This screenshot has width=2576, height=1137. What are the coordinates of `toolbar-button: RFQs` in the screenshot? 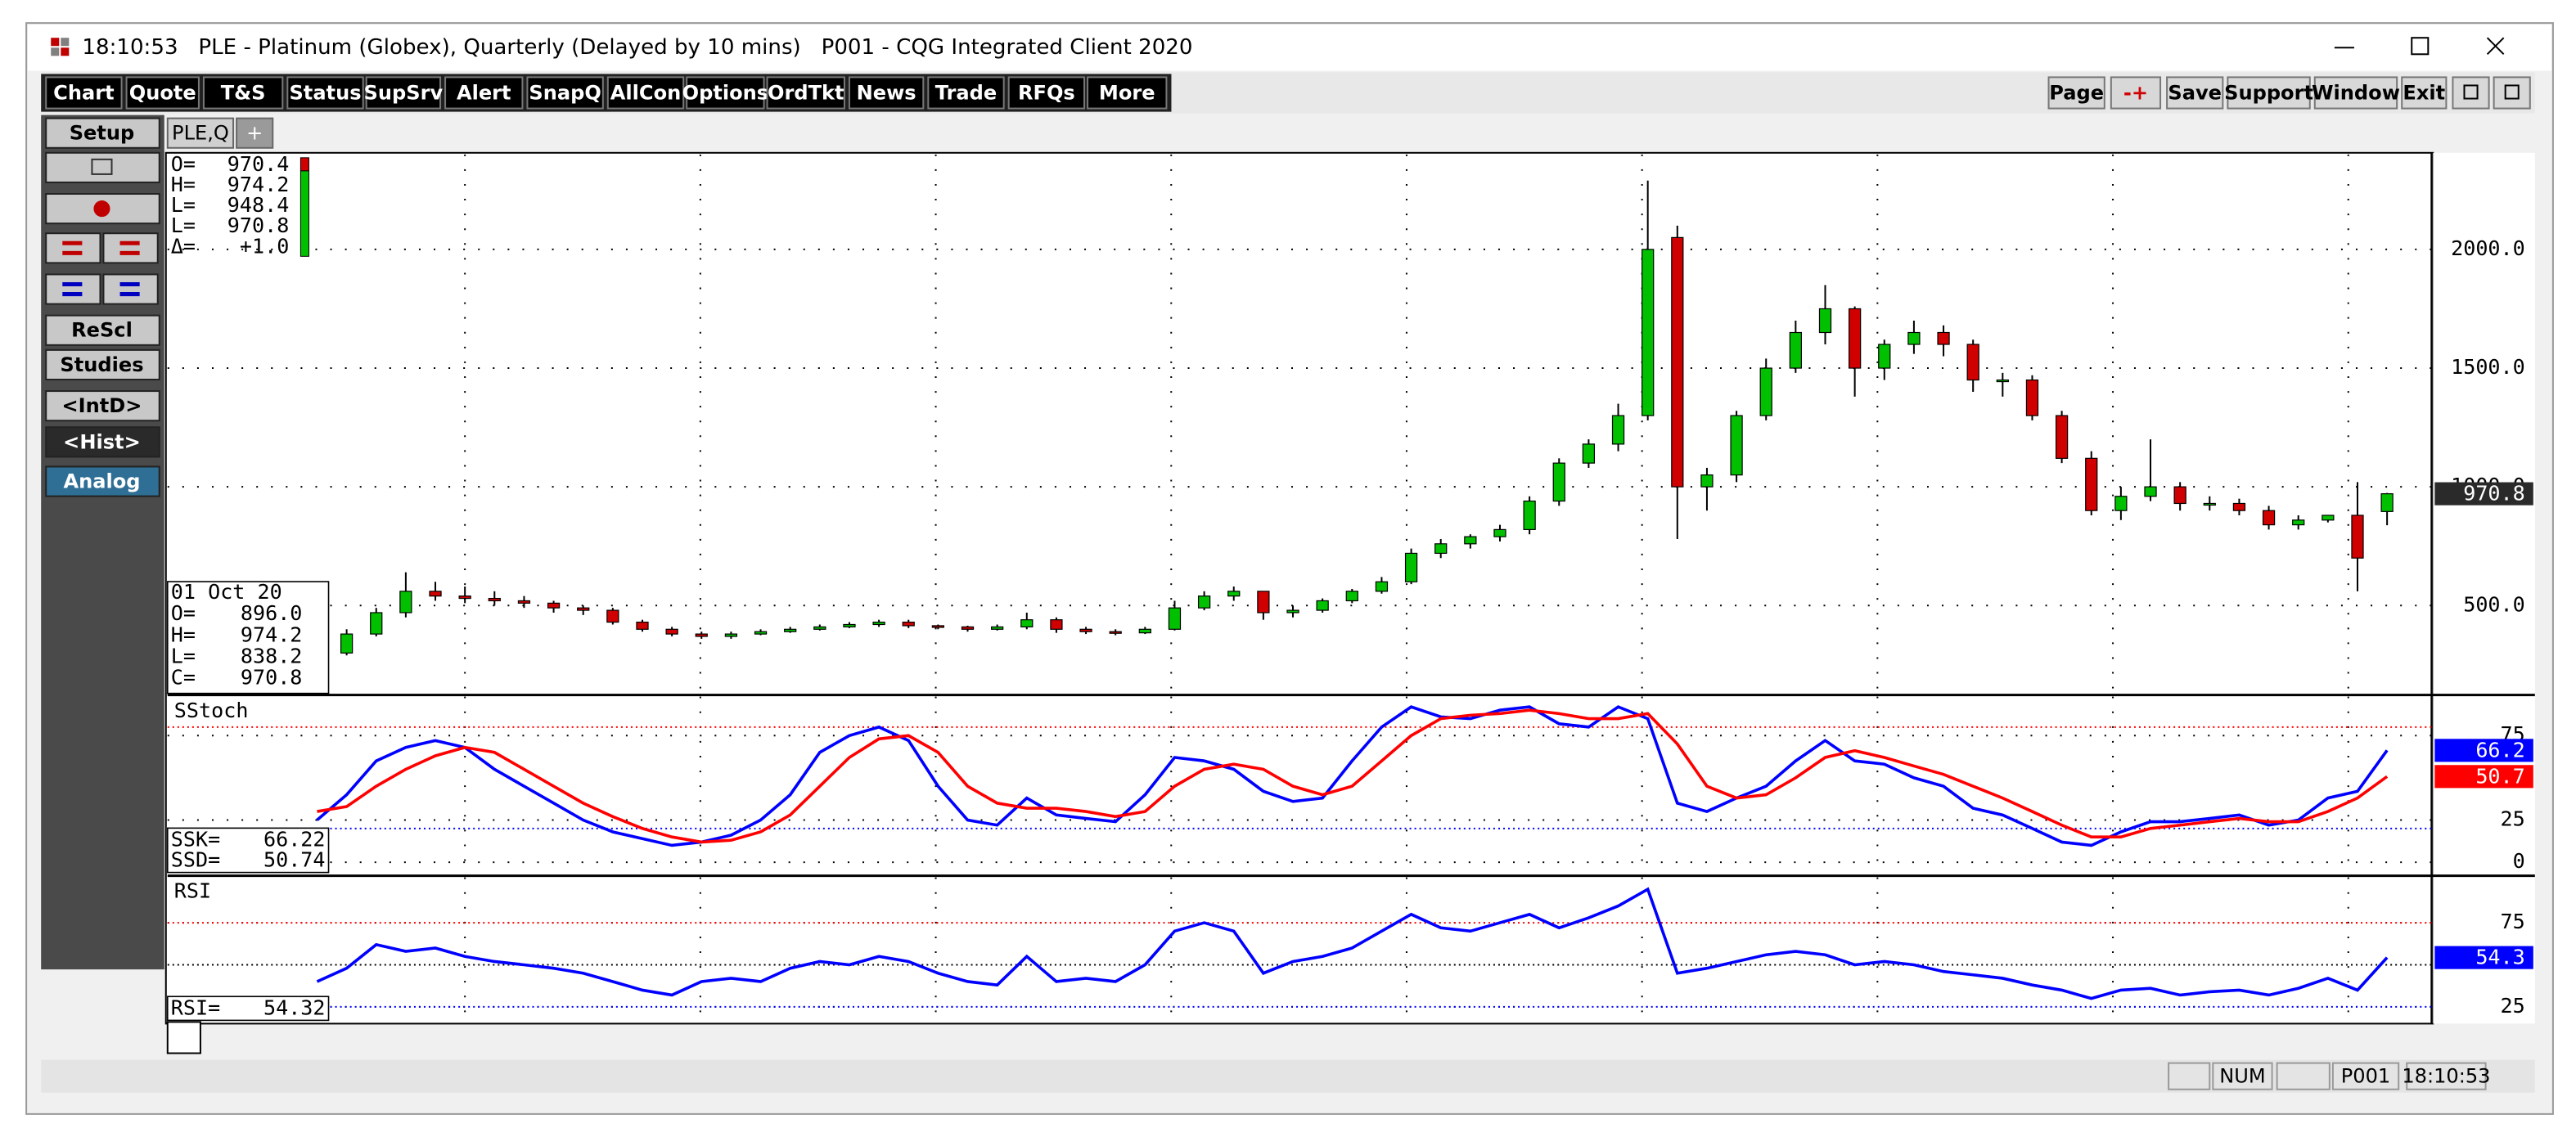 It's located at (1046, 93).